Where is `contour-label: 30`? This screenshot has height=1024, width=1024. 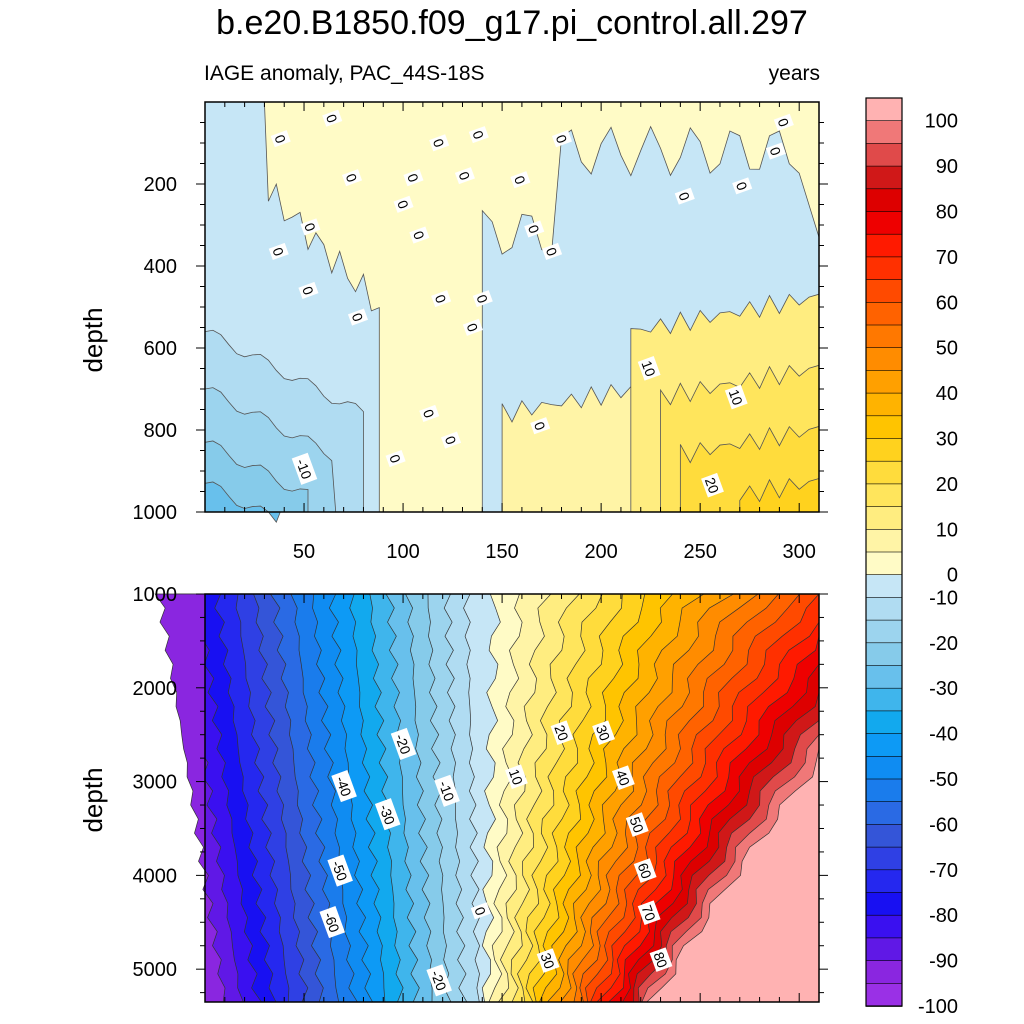
contour-label: 30 is located at coordinates (603, 732).